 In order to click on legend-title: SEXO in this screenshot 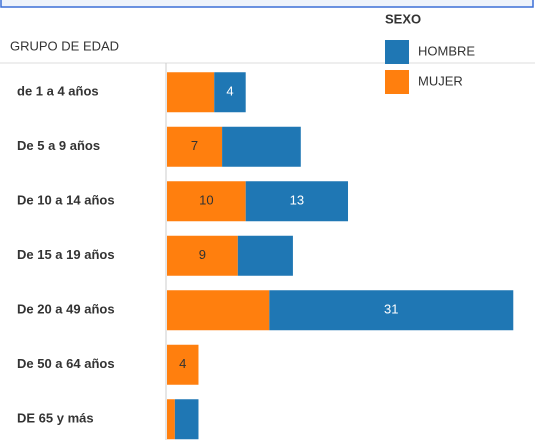, I will do `click(403, 18)`.